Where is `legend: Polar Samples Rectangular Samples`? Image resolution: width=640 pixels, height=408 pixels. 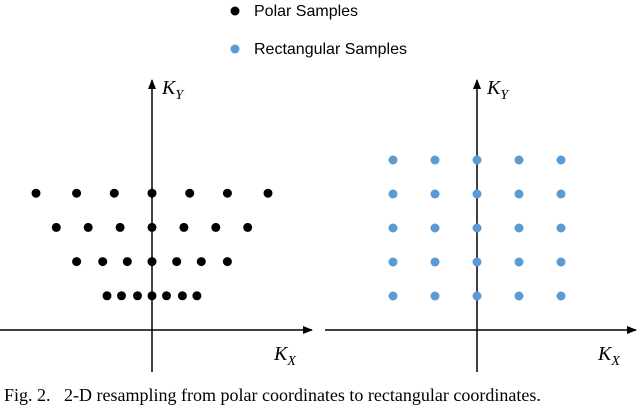 legend: Polar Samples Rectangular Samples is located at coordinates (318, 30).